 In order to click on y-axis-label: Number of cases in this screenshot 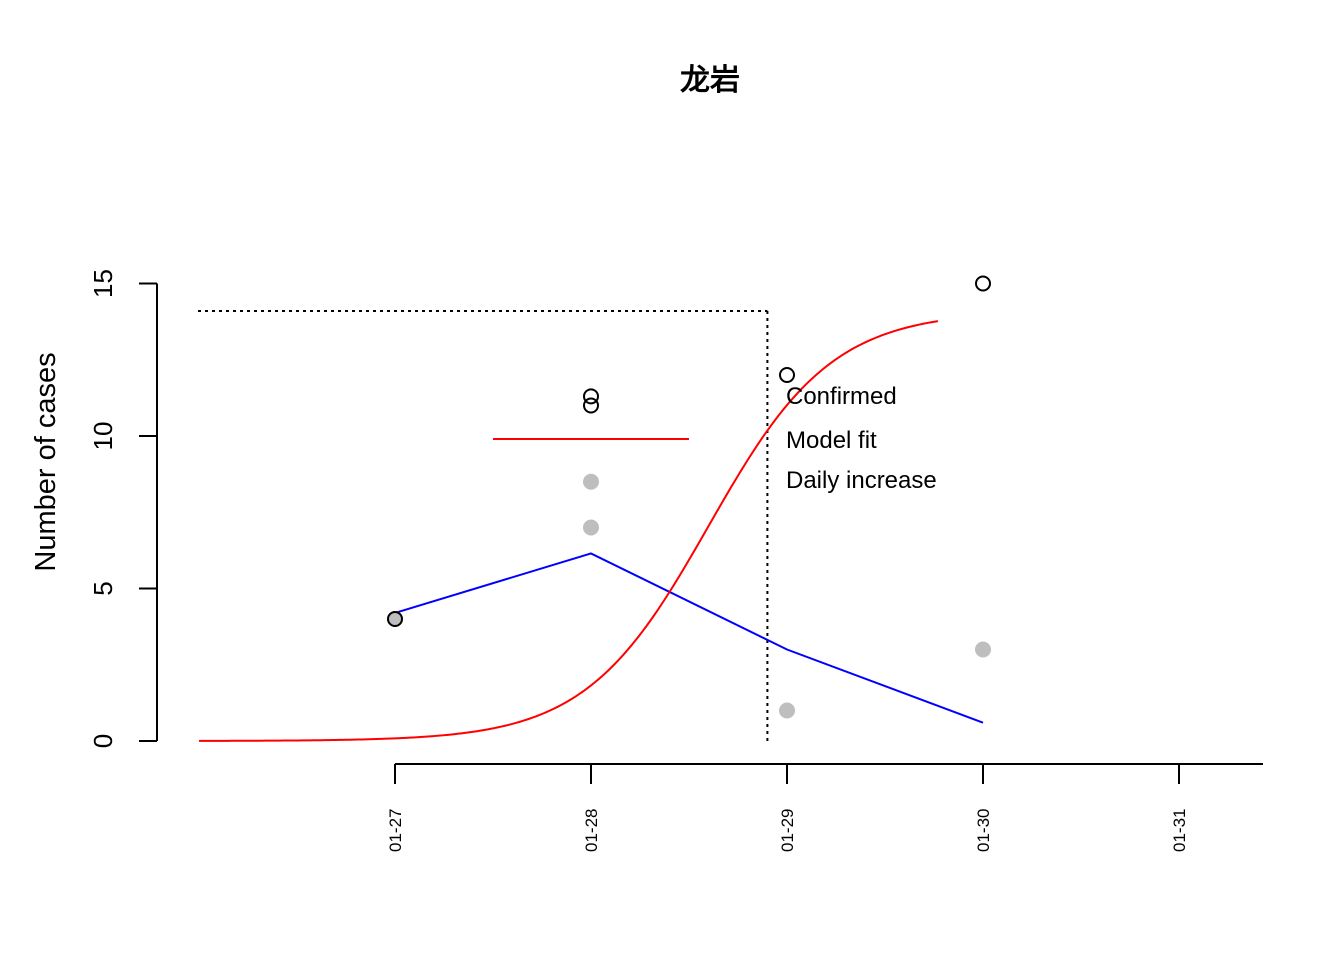, I will do `click(46, 461)`.